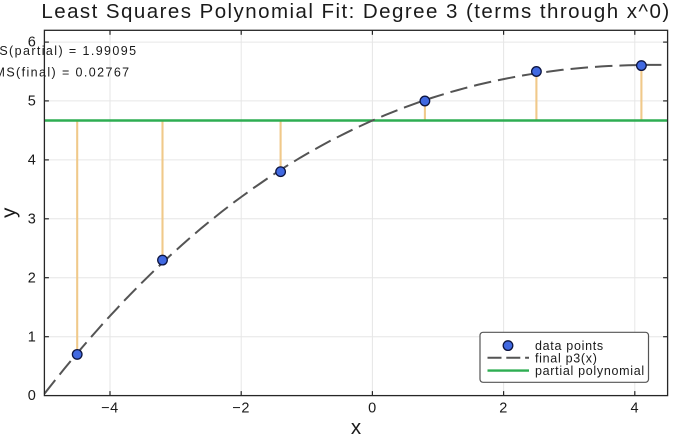 The height and width of the screenshot is (440, 680). I want to click on svg-text: partial polynomial, so click(590, 371).